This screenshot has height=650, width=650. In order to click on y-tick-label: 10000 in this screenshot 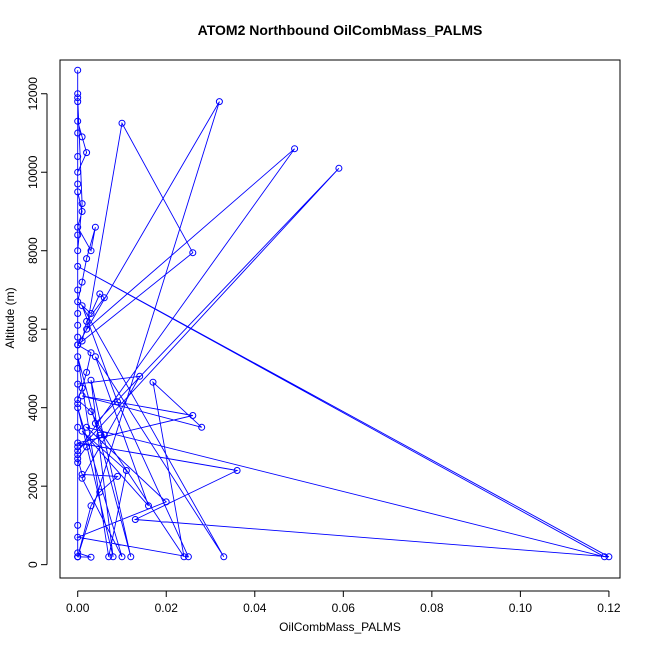, I will do `click(33, 172)`.